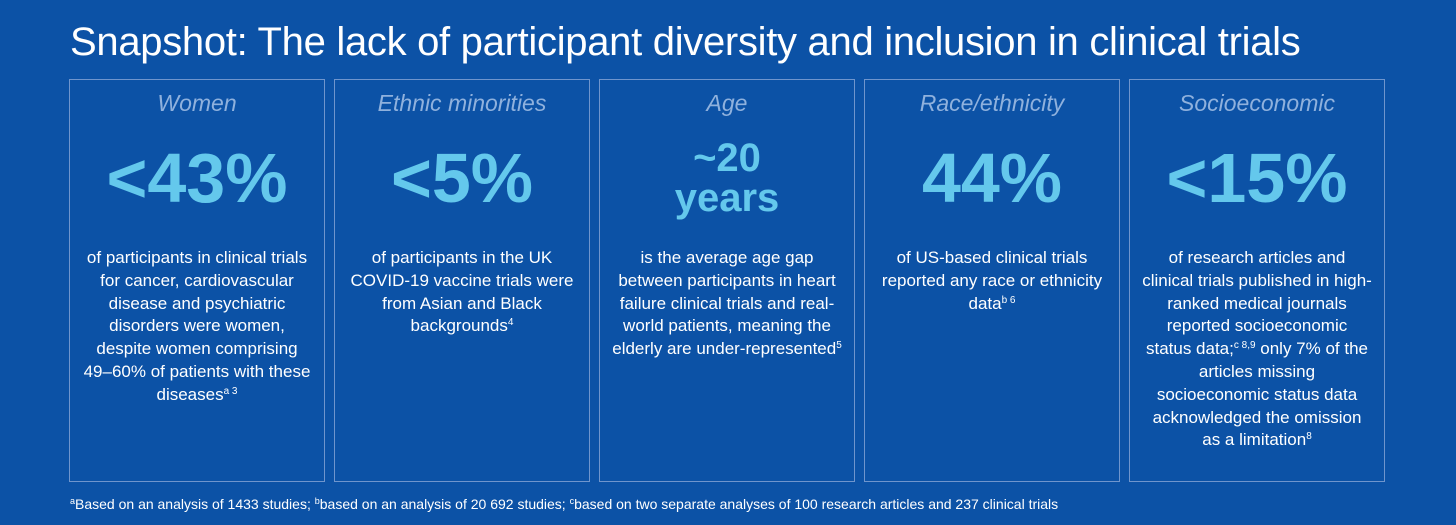 This screenshot has width=1456, height=525. I want to click on footnote-marker: b, so click(317, 501).